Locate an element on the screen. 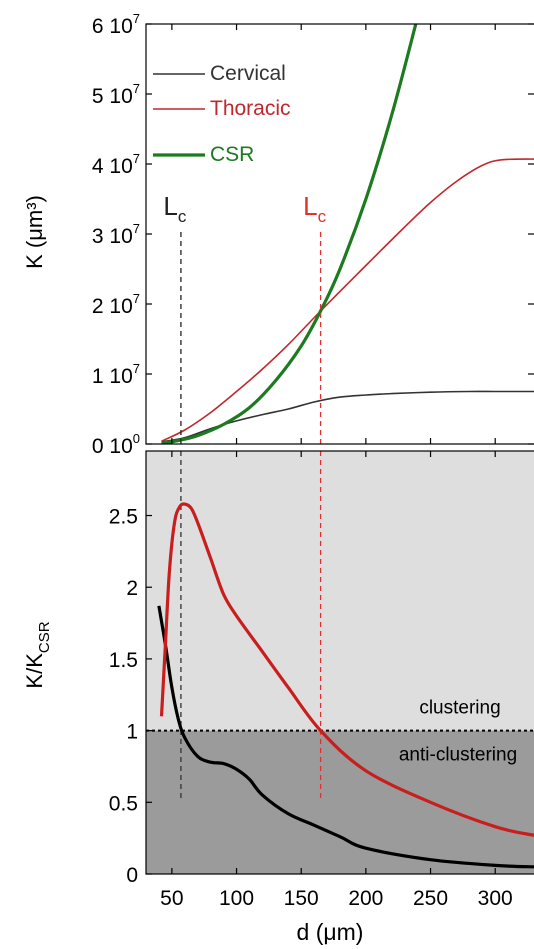 The height and width of the screenshot is (949, 534). x-tick-label: 200 is located at coordinates (365, 898).